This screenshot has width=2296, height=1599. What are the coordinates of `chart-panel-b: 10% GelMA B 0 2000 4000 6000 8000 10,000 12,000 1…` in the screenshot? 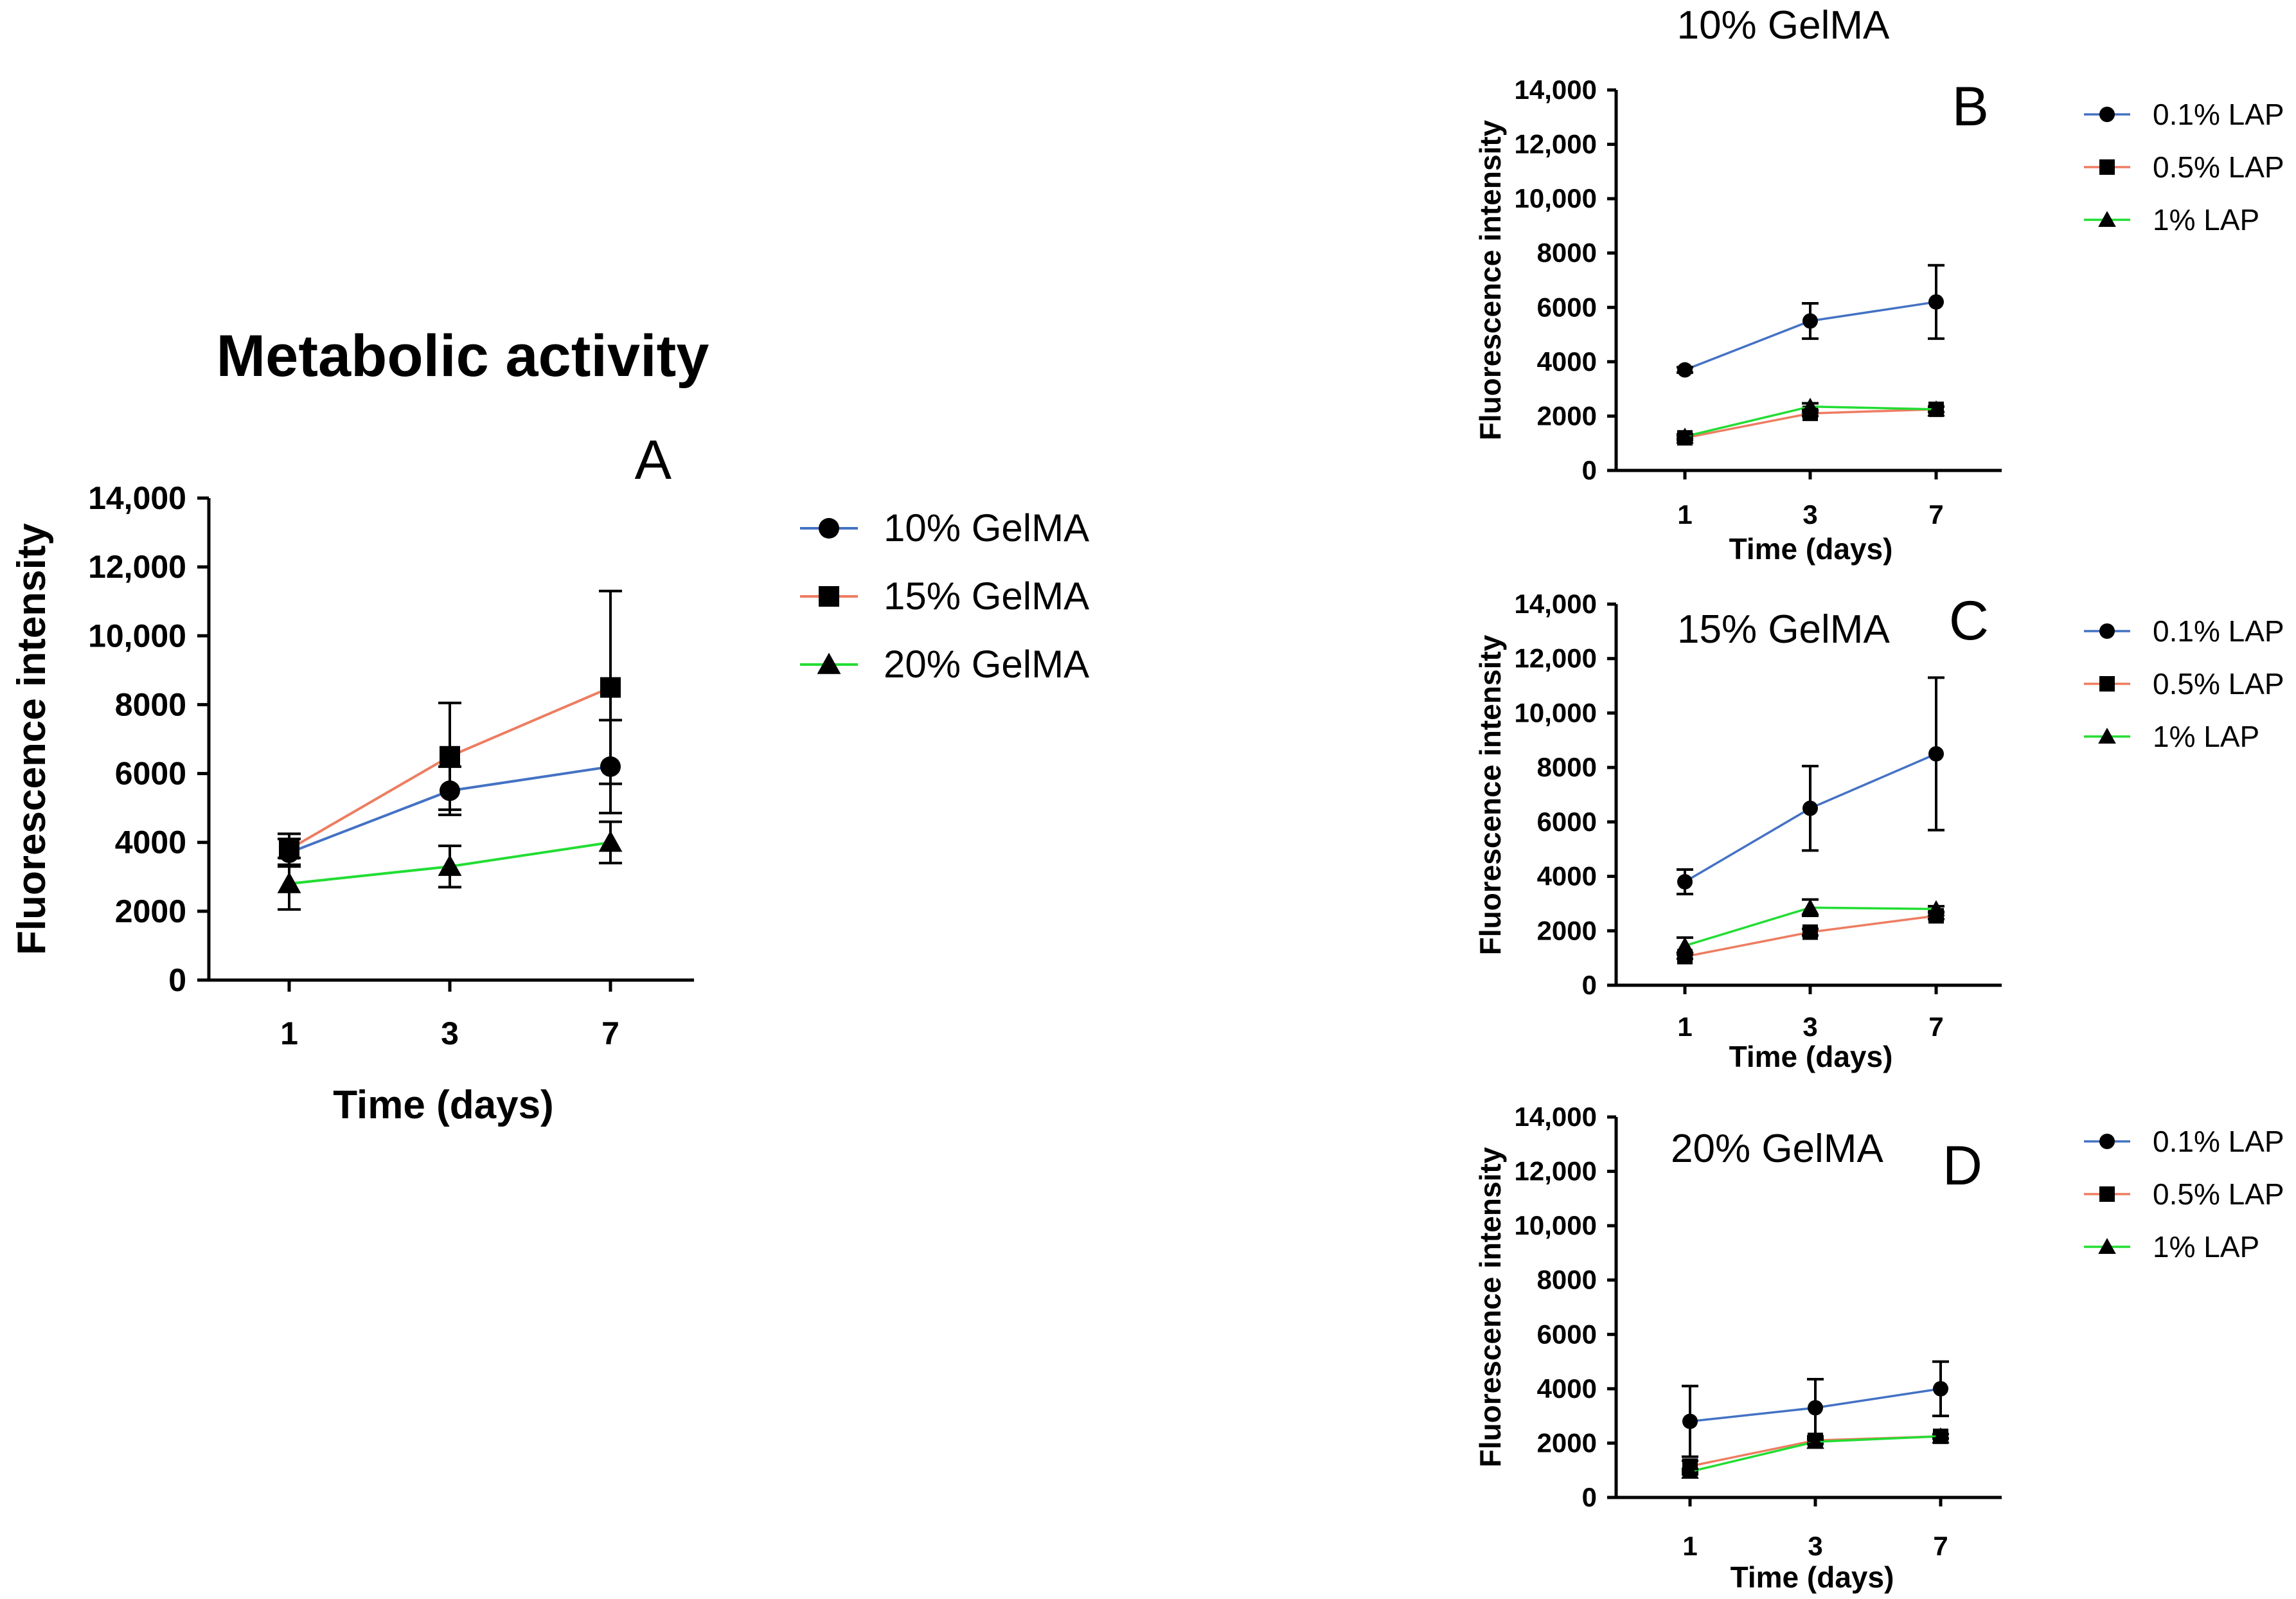 It's located at (1879, 285).